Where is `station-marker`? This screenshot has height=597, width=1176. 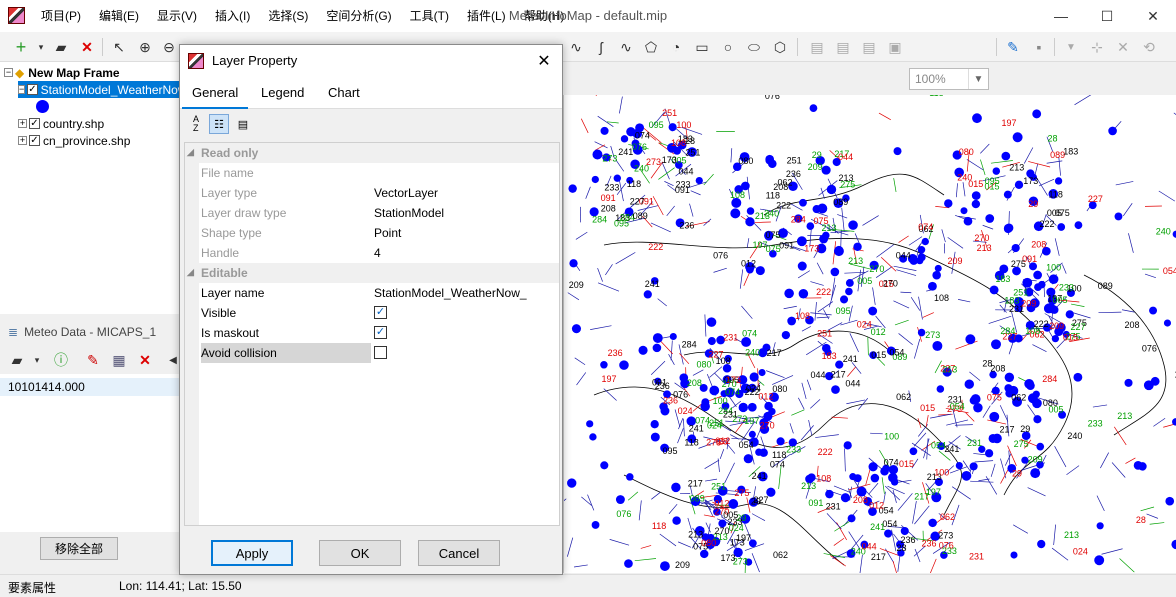 station-marker is located at coordinates (673, 336).